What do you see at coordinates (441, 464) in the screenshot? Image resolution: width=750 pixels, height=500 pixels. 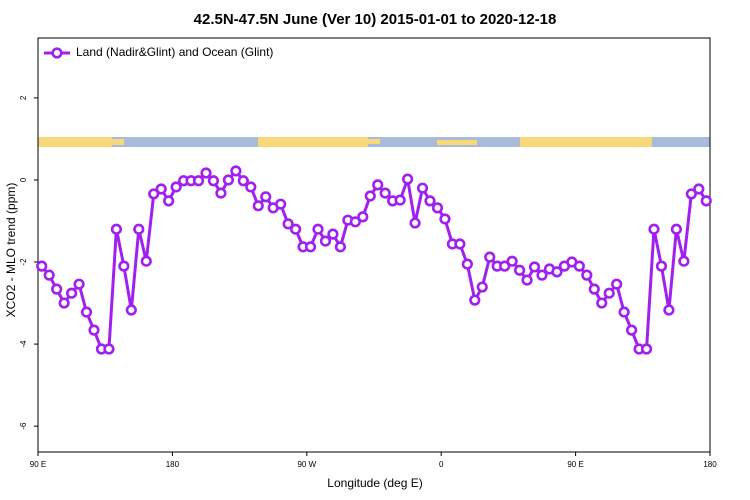 I see `x-tick-label: 0` at bounding box center [441, 464].